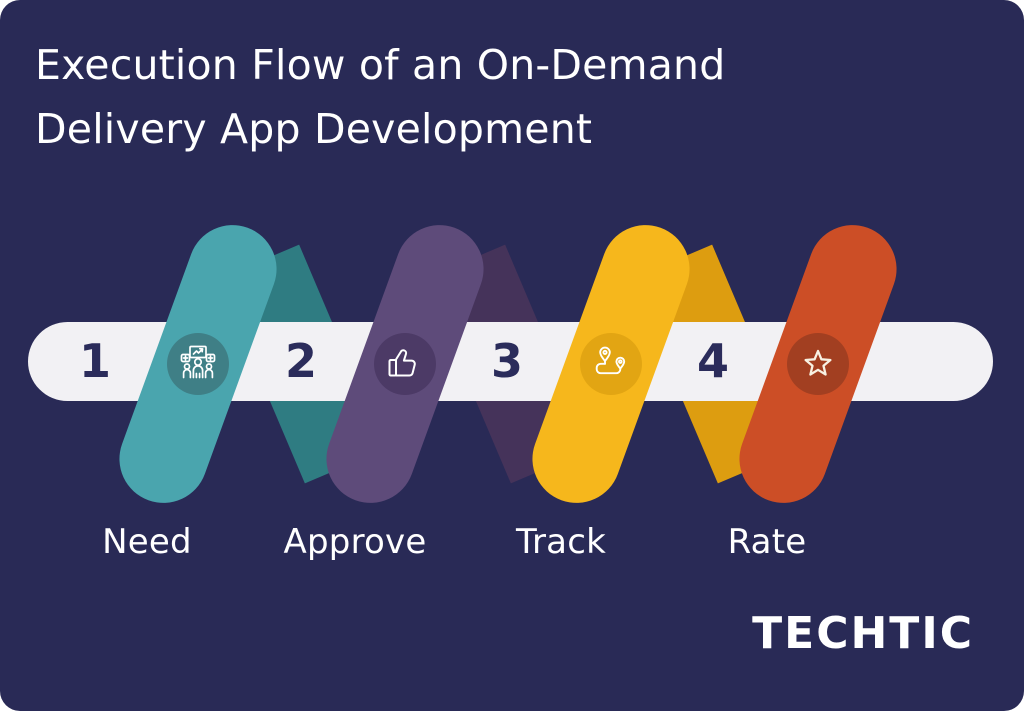 The width and height of the screenshot is (1024, 711). I want to click on page-title-line-2: Delivery App Development, so click(314, 128).